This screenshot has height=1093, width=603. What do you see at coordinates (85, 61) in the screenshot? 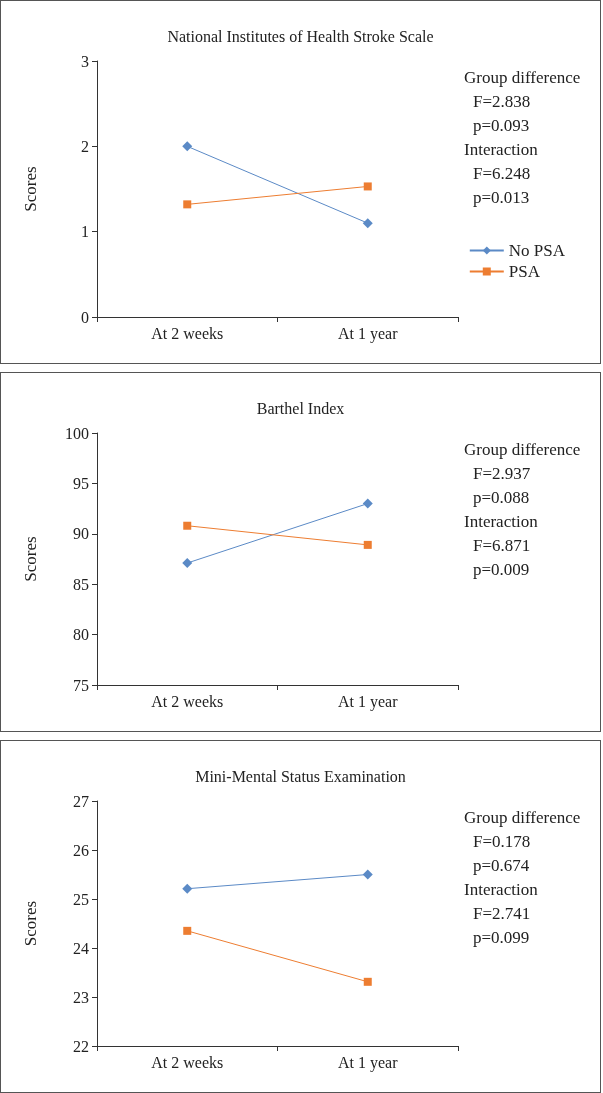
I see `y-tick-label: 3` at bounding box center [85, 61].